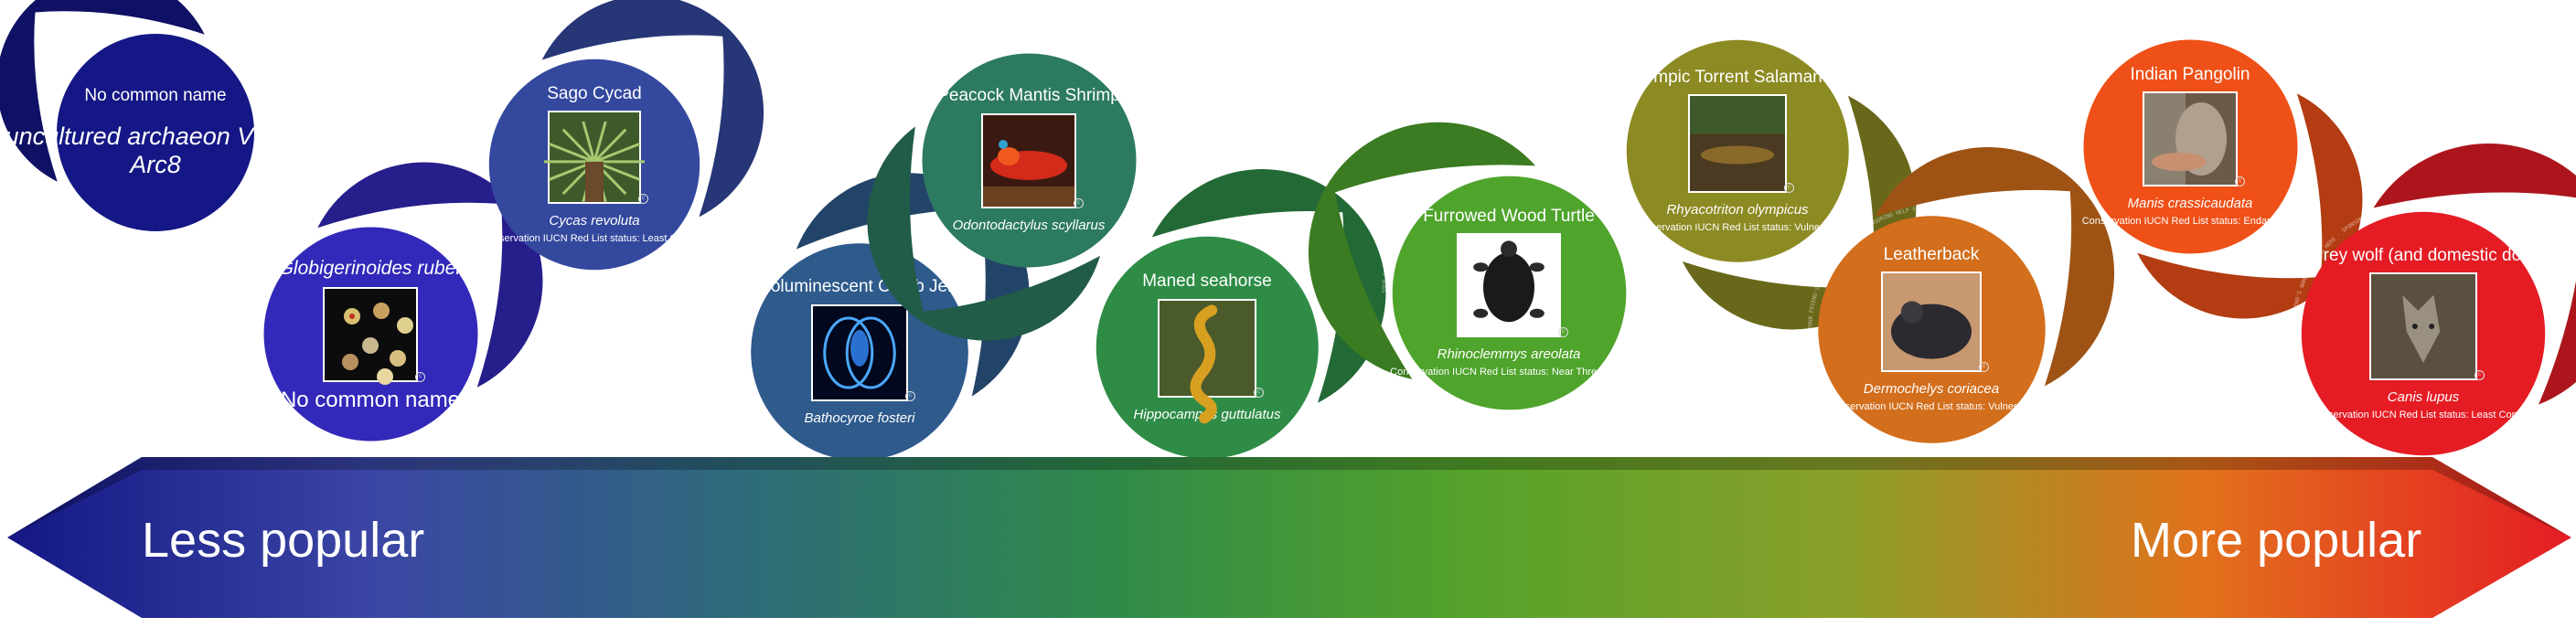  What do you see at coordinates (1028, 96) in the screenshot?
I see `common-name: Peacock Mantis Shrimp` at bounding box center [1028, 96].